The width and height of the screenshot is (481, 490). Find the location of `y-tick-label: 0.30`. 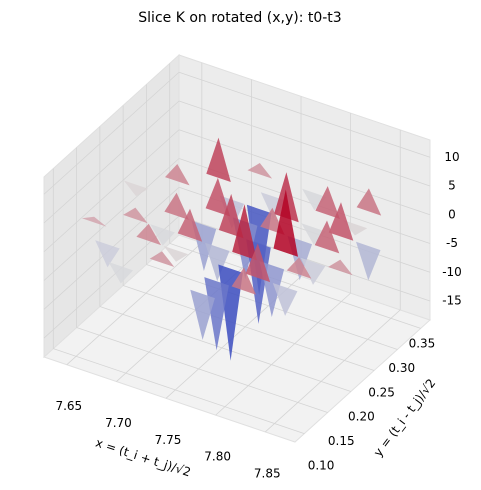

y-tick-label: 0.30 is located at coordinates (401, 368).